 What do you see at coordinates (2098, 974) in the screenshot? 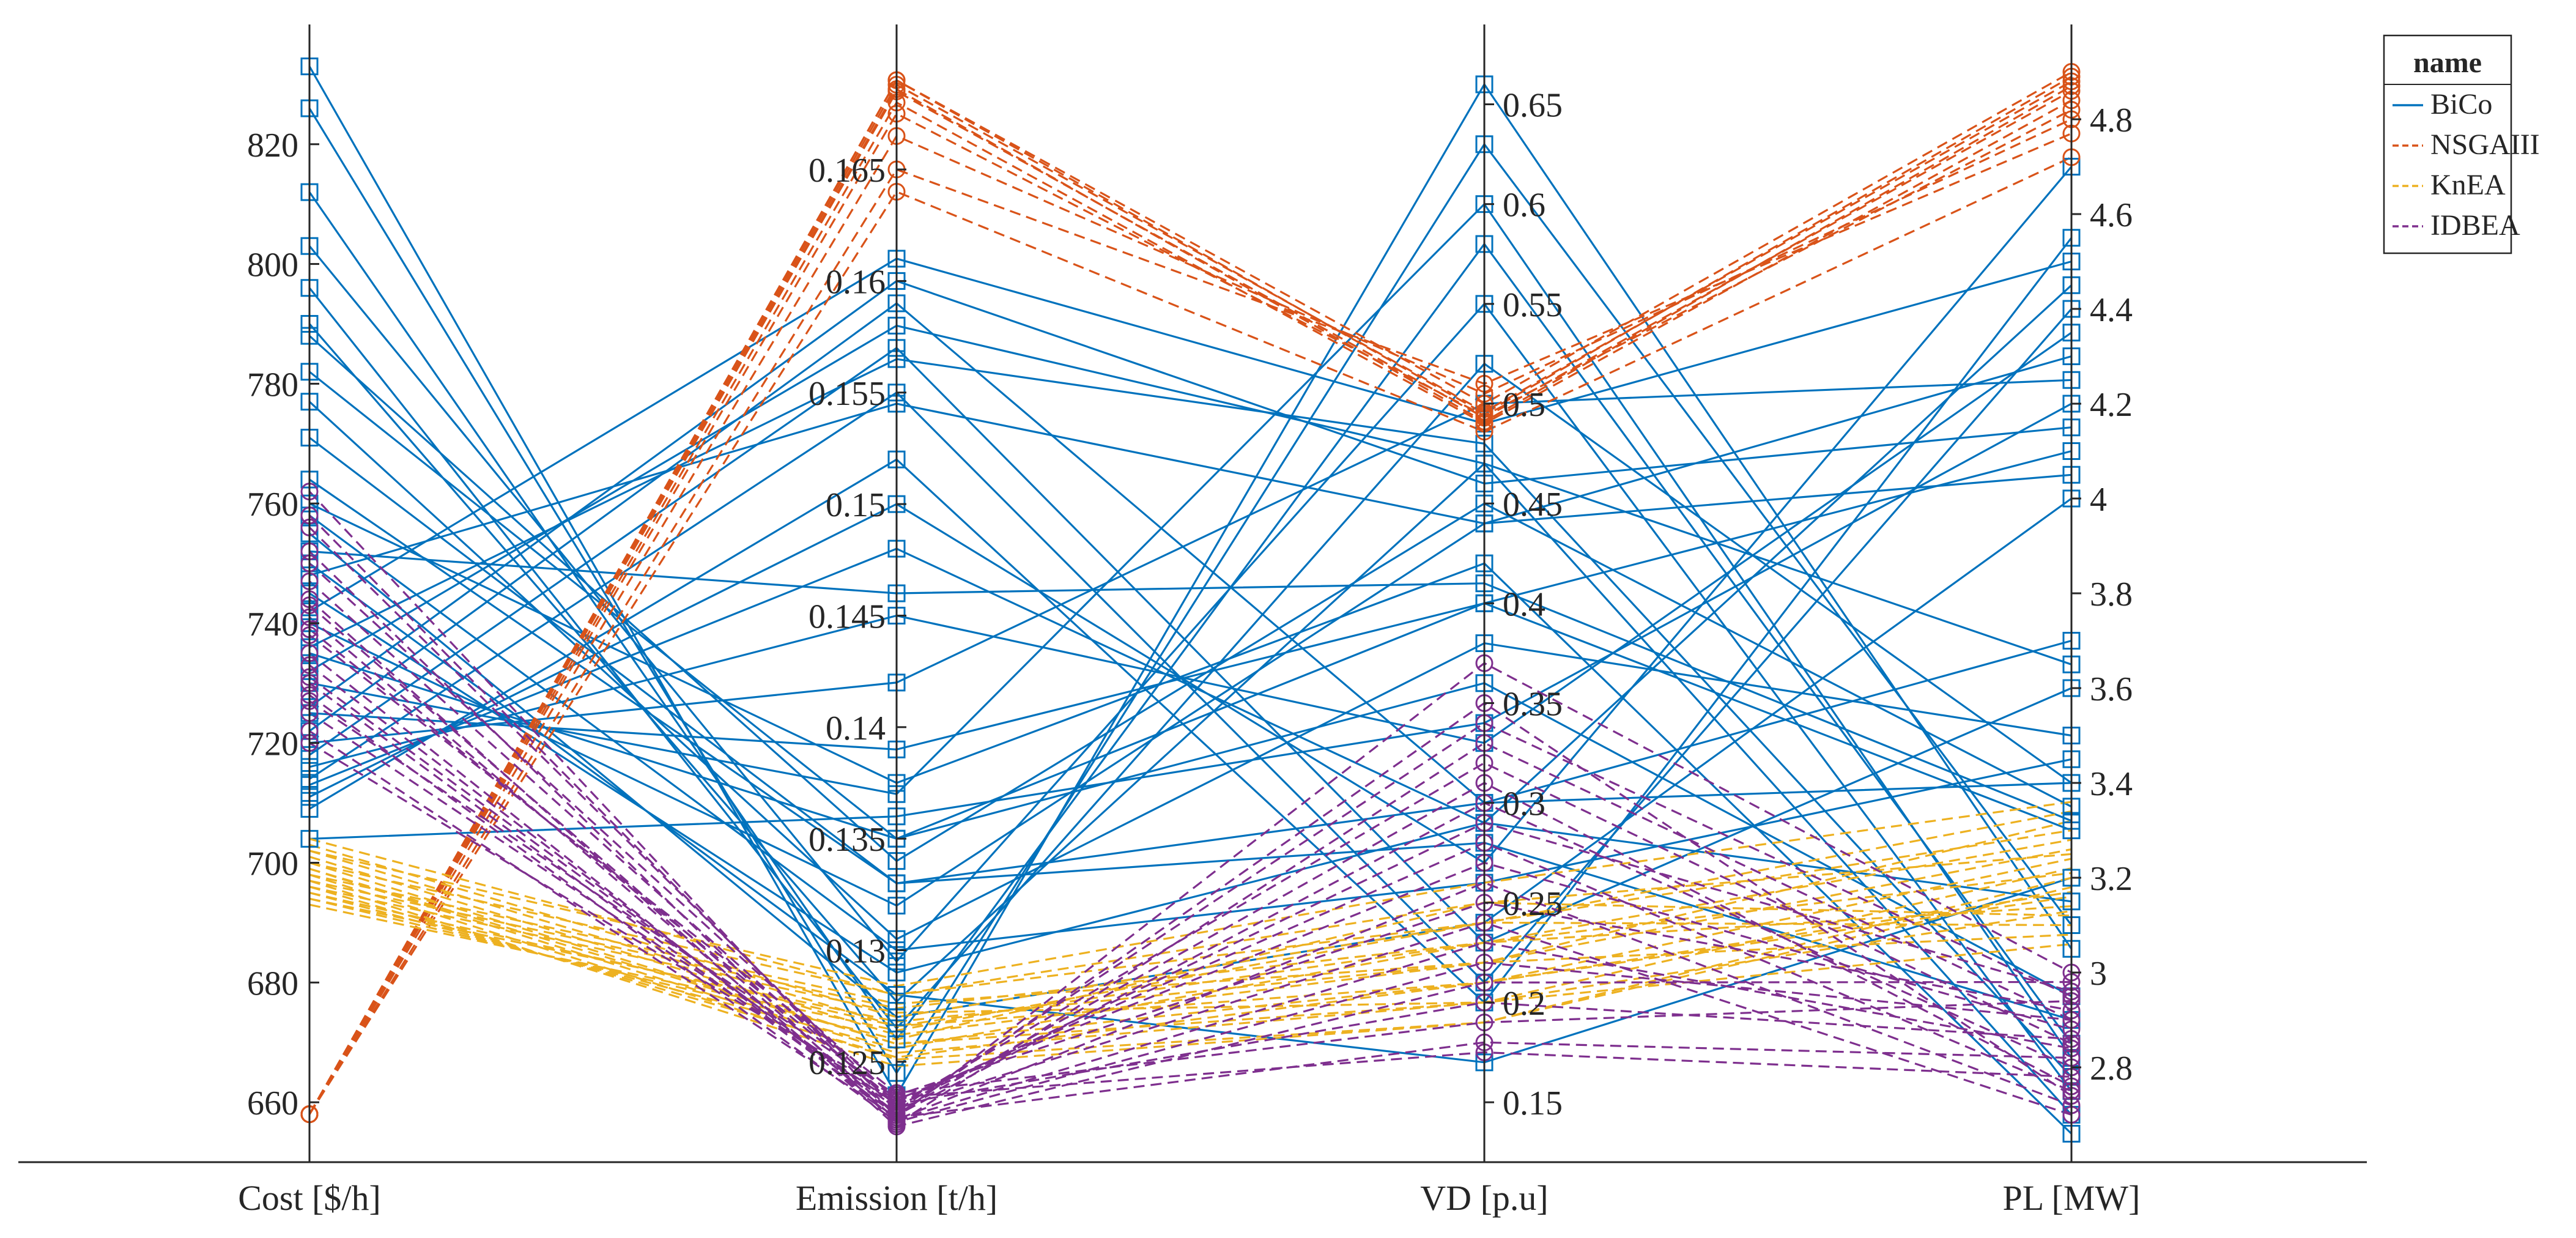
I see `tick-label-pl-mw: 3` at bounding box center [2098, 974].